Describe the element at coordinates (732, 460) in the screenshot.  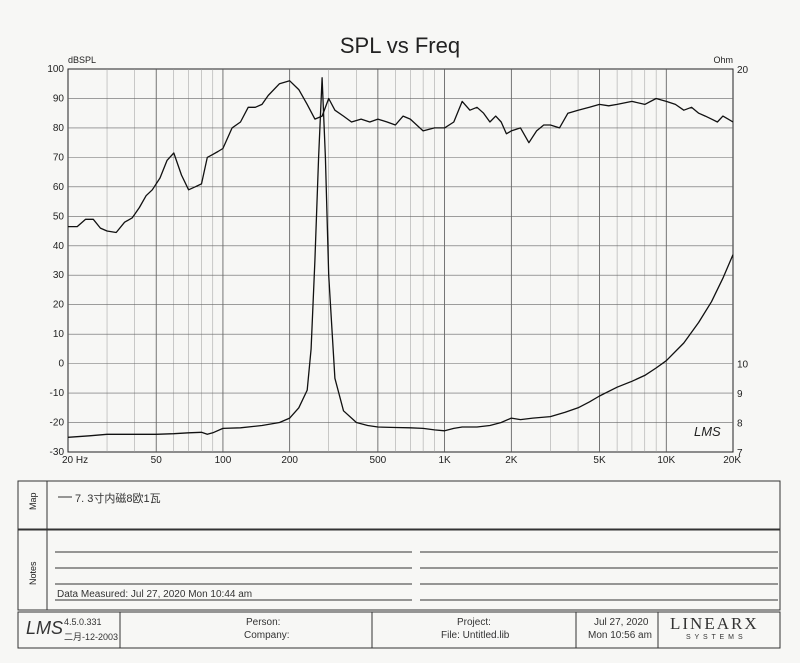
I see `x-tick-label: 20K` at that location.